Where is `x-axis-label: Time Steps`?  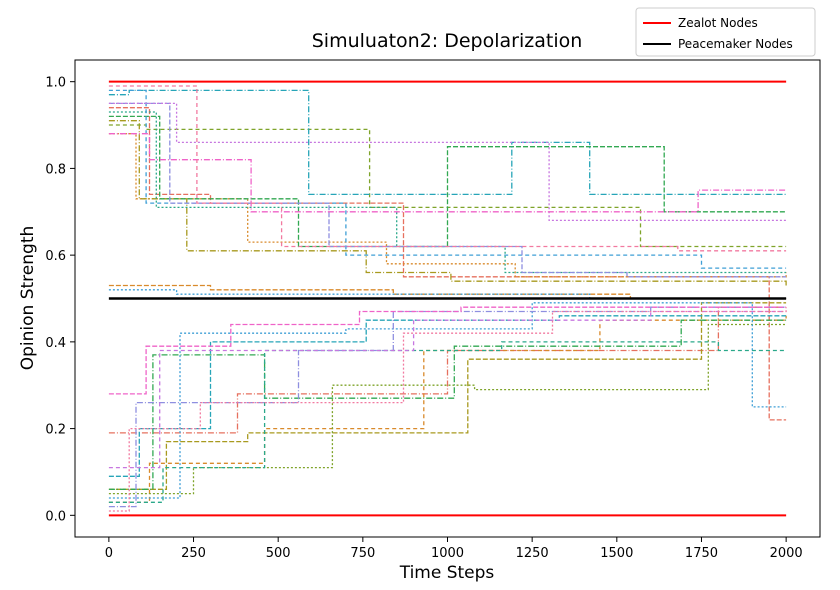 x-axis-label: Time Steps is located at coordinates (447, 573).